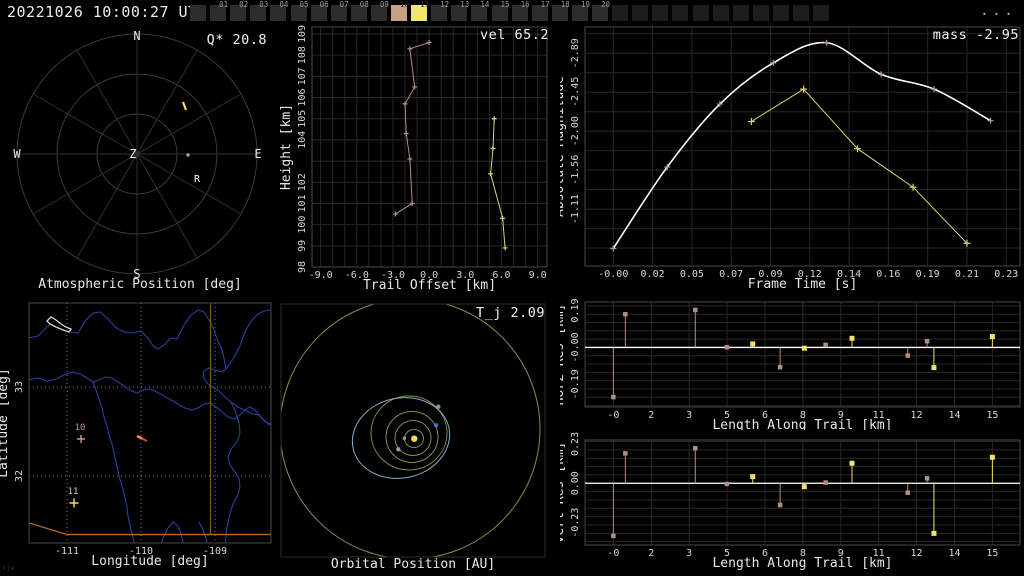 This screenshot has height=576, width=1024. I want to click on mass-badge: mass -2.95, so click(975, 35).